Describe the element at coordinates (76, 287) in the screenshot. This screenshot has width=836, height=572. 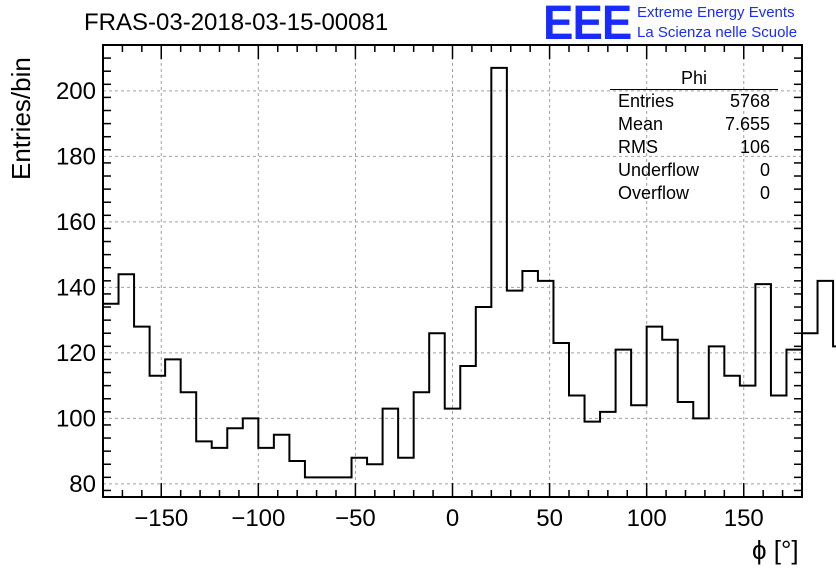
I see `y-tick-label: 140` at that location.